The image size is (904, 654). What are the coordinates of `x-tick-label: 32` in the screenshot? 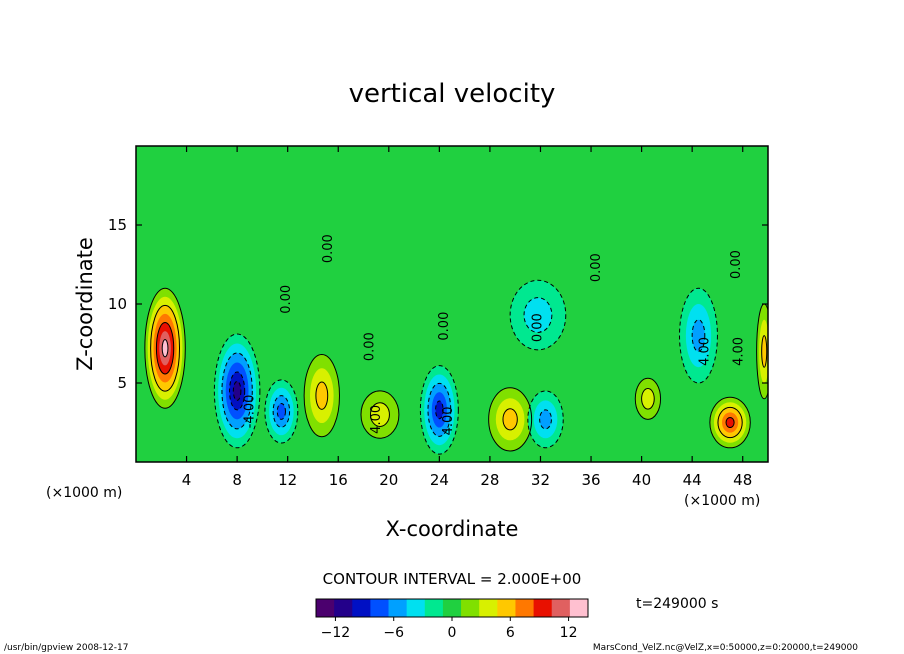 It's located at (540, 480).